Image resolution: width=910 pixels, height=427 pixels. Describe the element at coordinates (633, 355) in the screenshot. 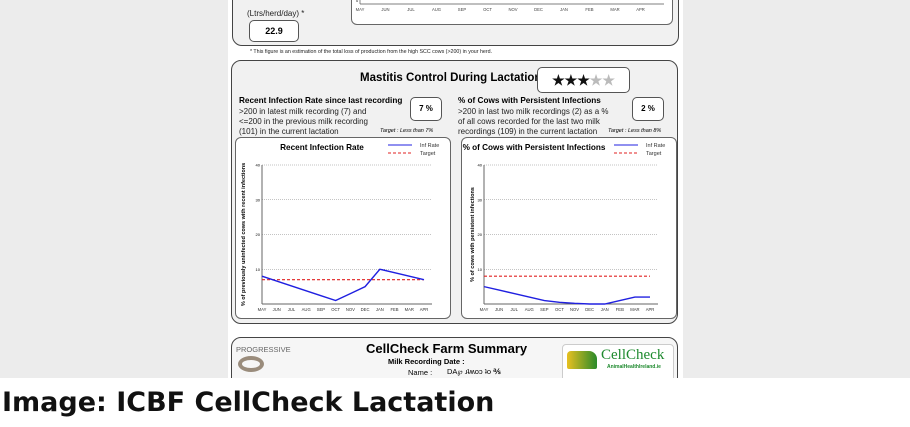

I see `cellcheck-brand: CellCheck` at that location.